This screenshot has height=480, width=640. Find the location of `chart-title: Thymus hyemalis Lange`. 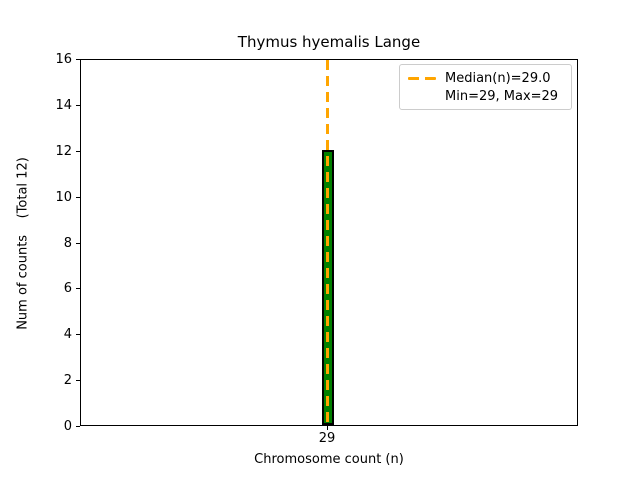

chart-title: Thymus hyemalis Lange is located at coordinates (329, 42).